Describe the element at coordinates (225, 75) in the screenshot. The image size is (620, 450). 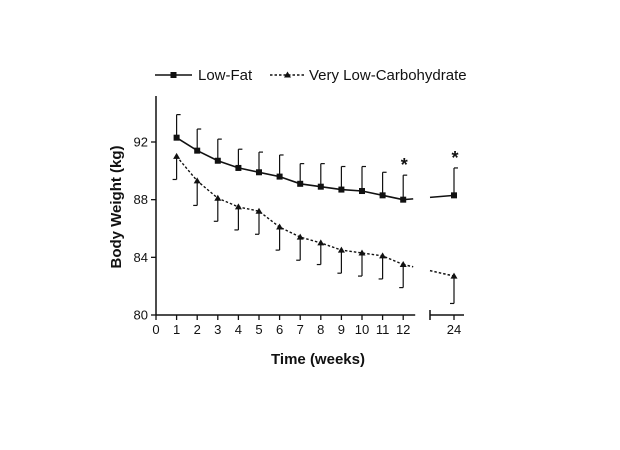
I see `legend-label-low-fat: Low-Fat` at that location.